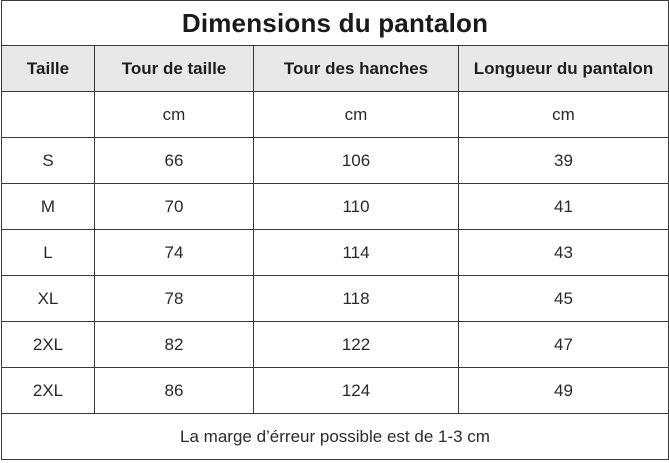 Image resolution: width=669 pixels, height=463 pixels. What do you see at coordinates (356, 390) in the screenshot?
I see `hips-cell: 124` at bounding box center [356, 390].